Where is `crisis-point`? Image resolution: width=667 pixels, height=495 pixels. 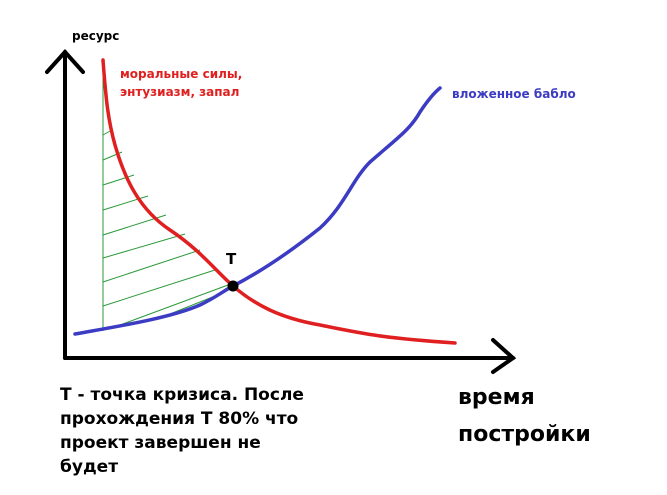
crisis-point is located at coordinates (233, 286).